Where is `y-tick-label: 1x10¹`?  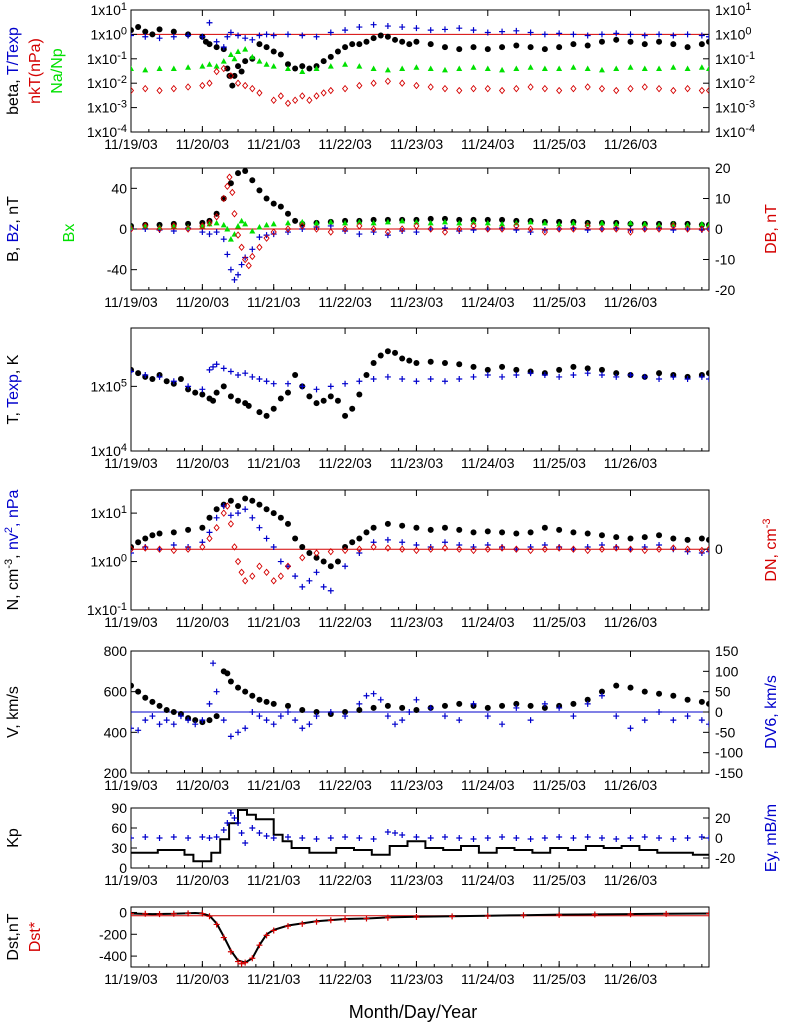
y-tick-label: 1x10¹ is located at coordinates (109, 512).